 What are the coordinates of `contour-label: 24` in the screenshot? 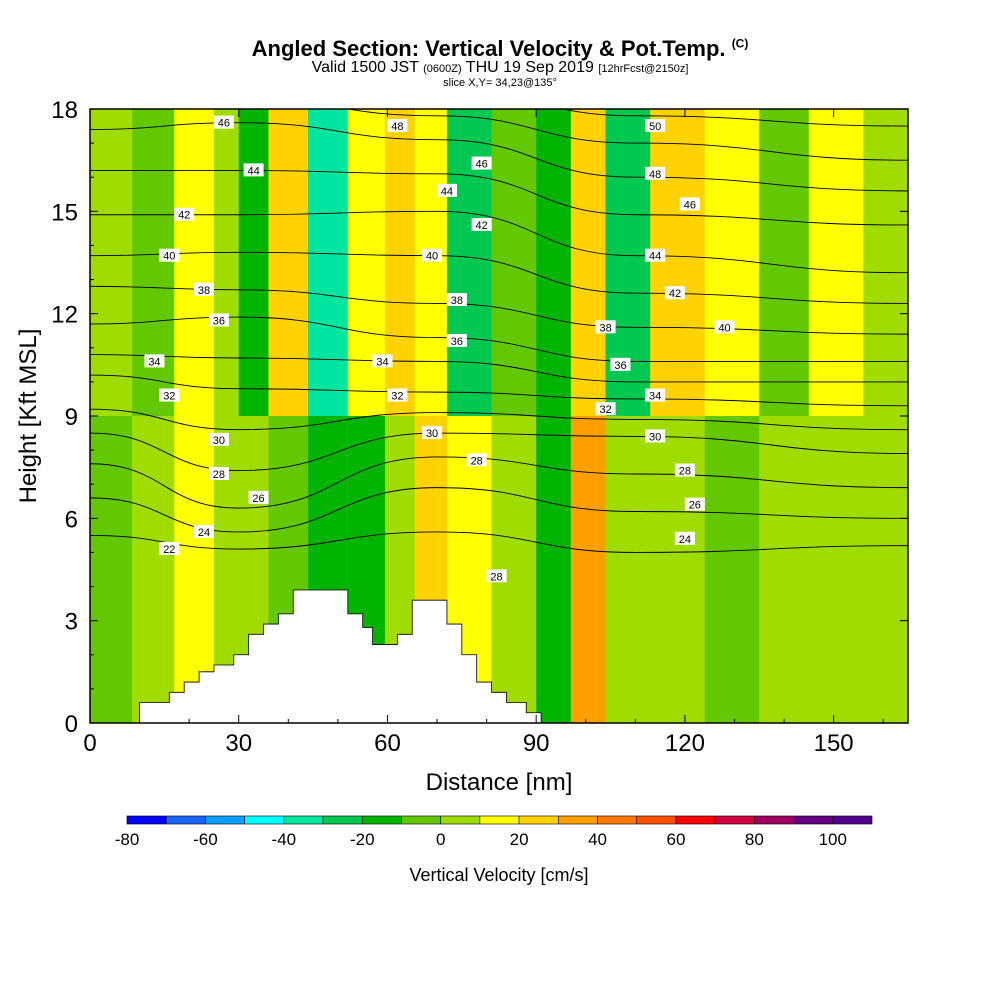 It's located at (684, 538).